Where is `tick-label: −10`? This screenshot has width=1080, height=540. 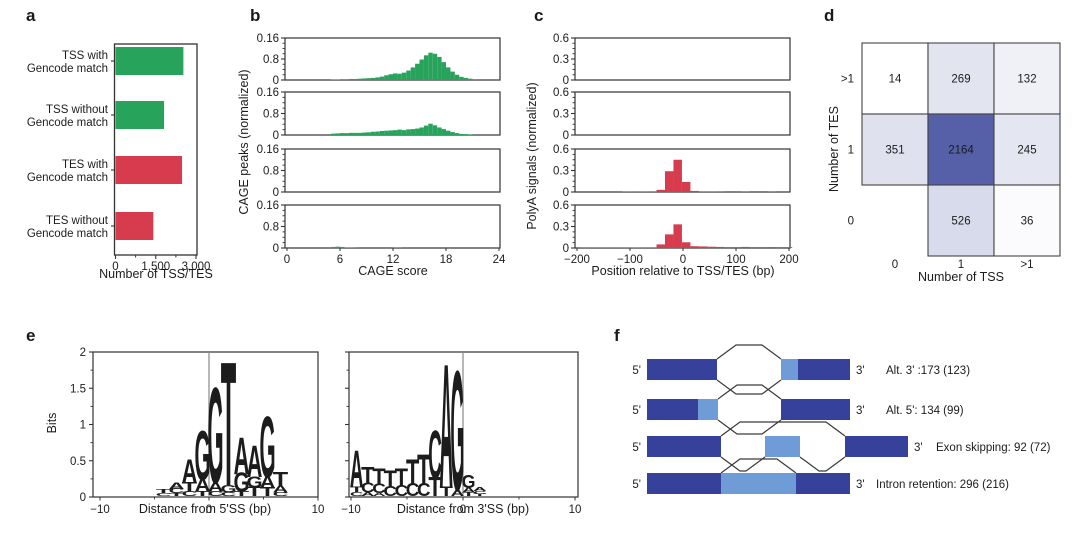
tick-label: −10 is located at coordinates (351, 510).